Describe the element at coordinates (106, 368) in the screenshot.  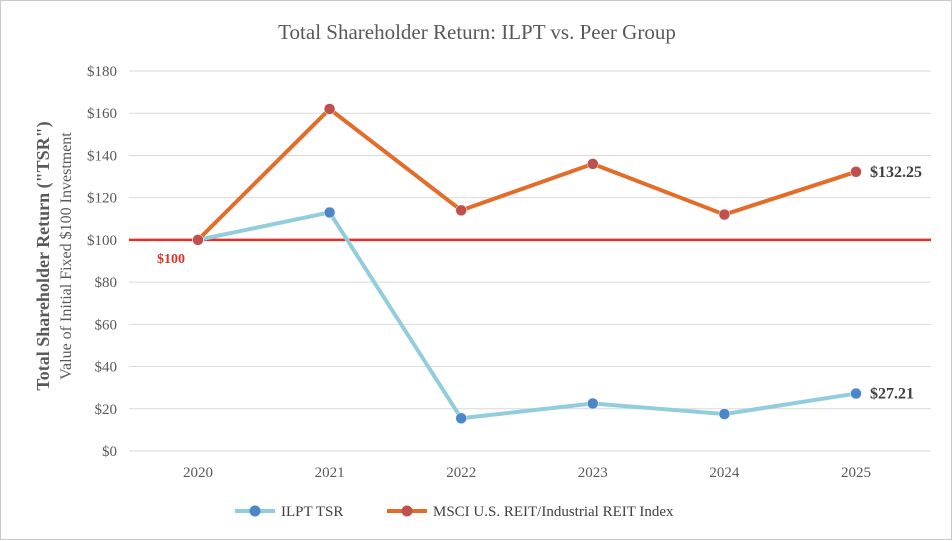
I see `y-tick-label: $40` at that location.